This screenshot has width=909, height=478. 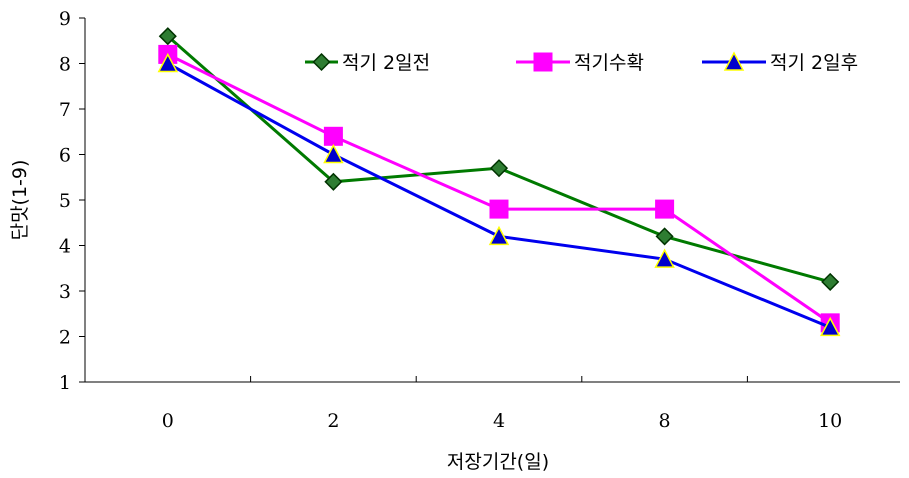 I want to click on legend-item: 적기 2일전, so click(x=367, y=63).